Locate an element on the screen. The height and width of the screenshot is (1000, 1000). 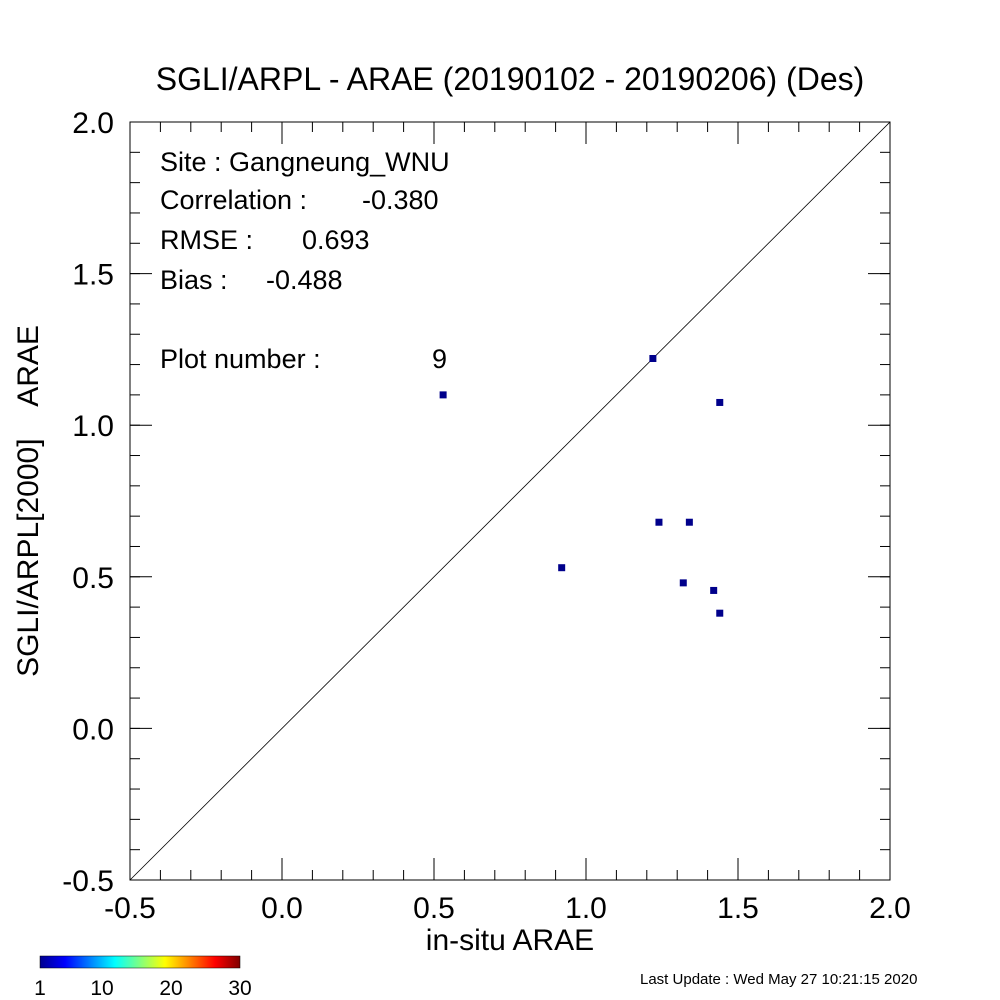
x-tick-label: 1.0 is located at coordinates (586, 908).